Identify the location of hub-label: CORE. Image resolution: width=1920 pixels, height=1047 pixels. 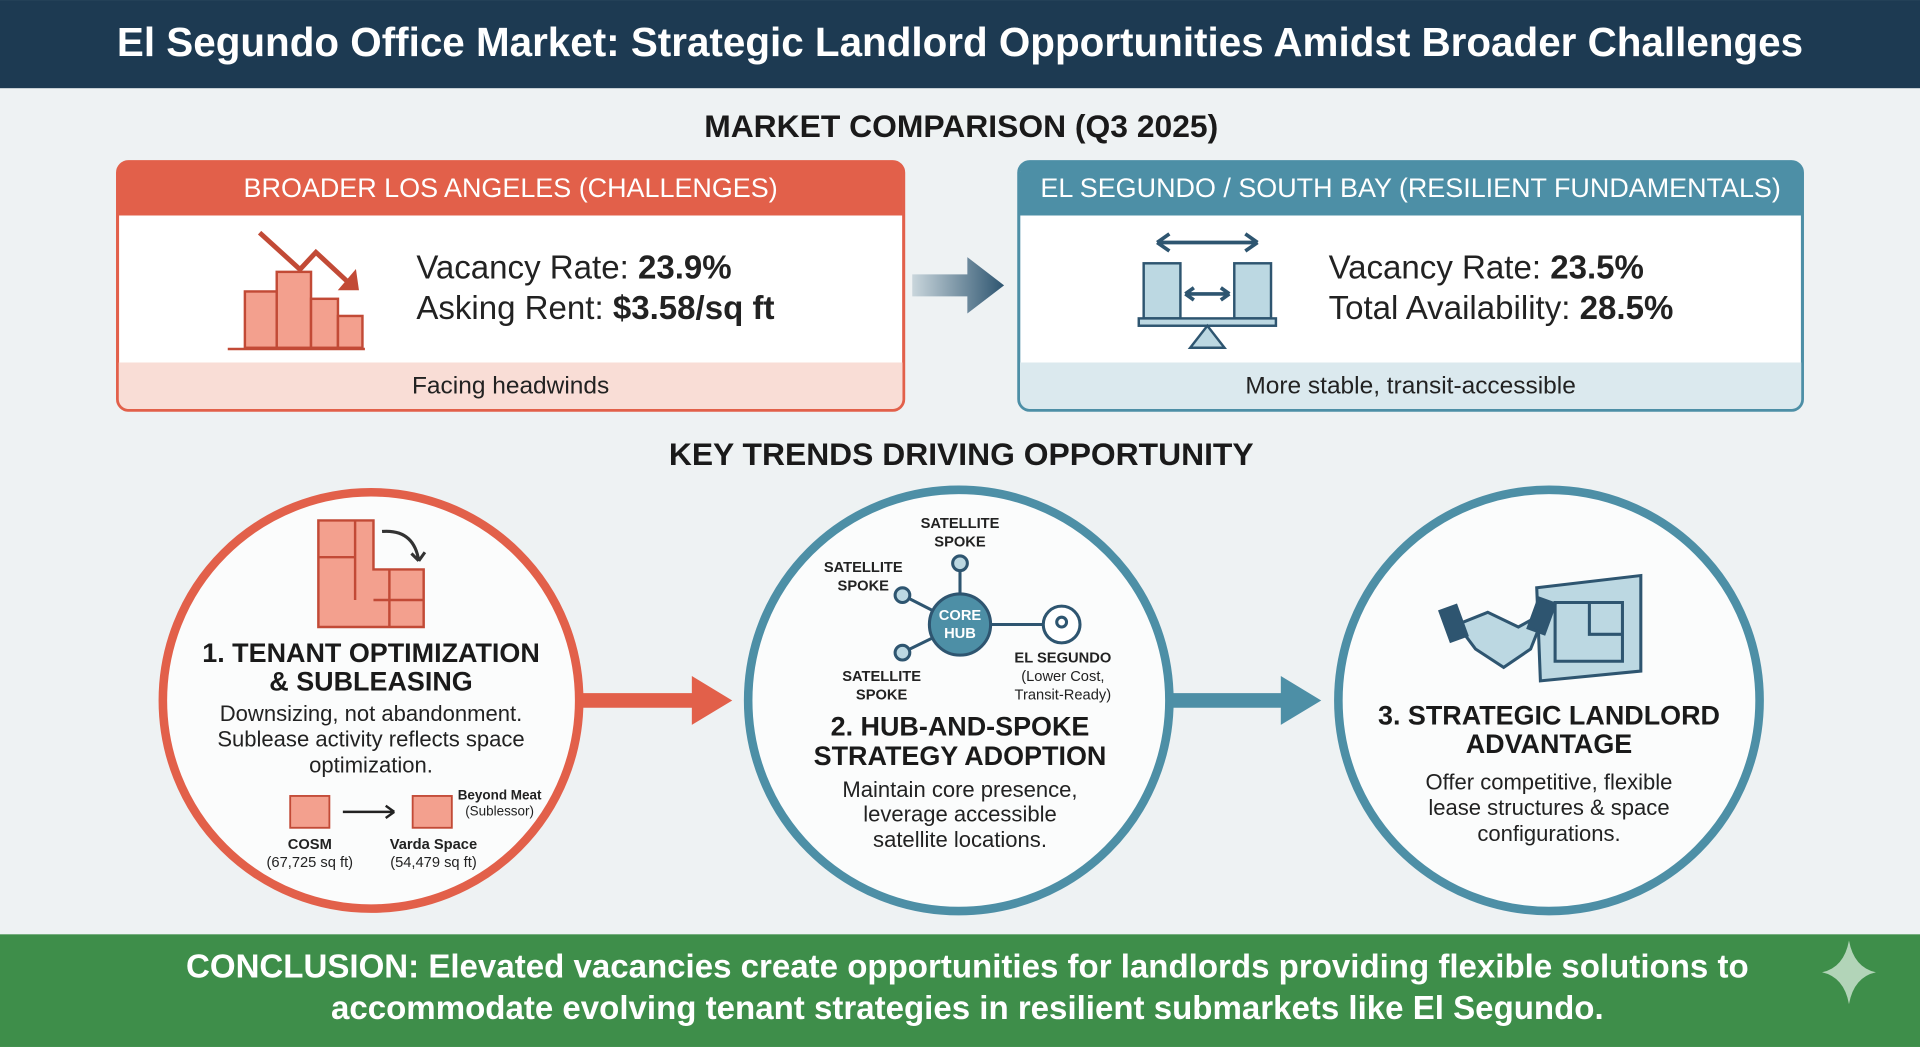
(960, 616).